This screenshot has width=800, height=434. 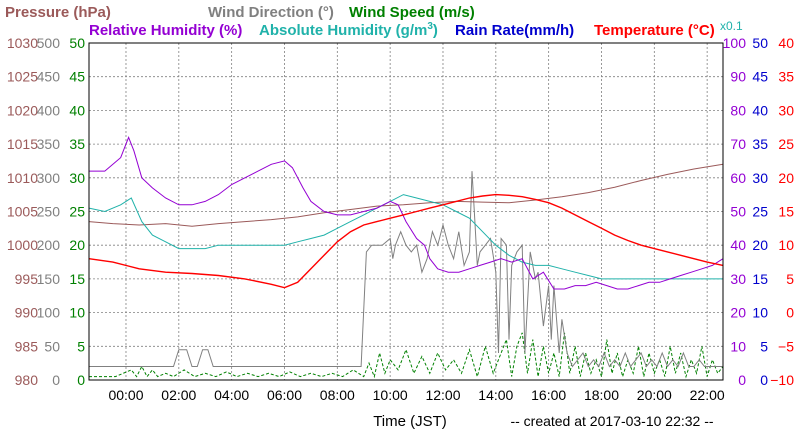 What do you see at coordinates (738, 144) in the screenshot?
I see `tick-label-relative-humidity: 70` at bounding box center [738, 144].